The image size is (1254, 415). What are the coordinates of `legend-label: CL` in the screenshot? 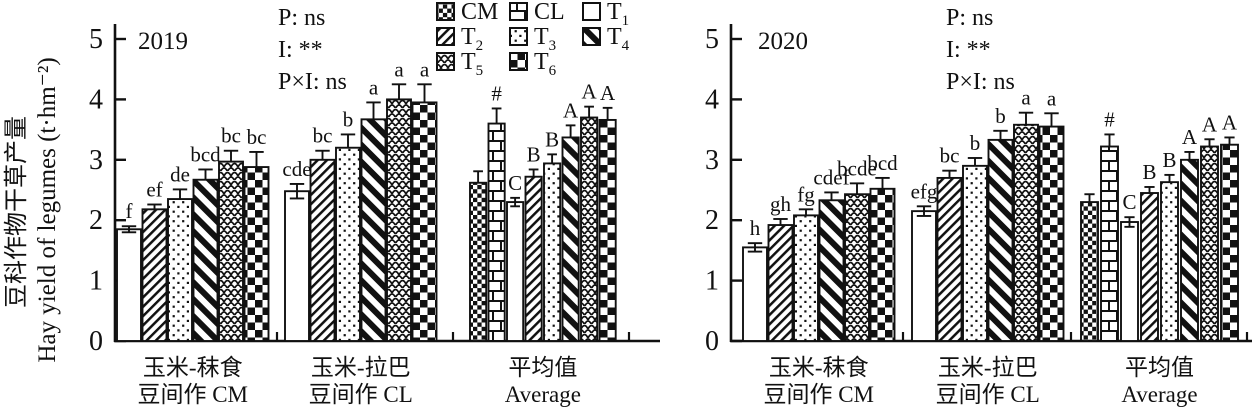 It's located at (549, 12).